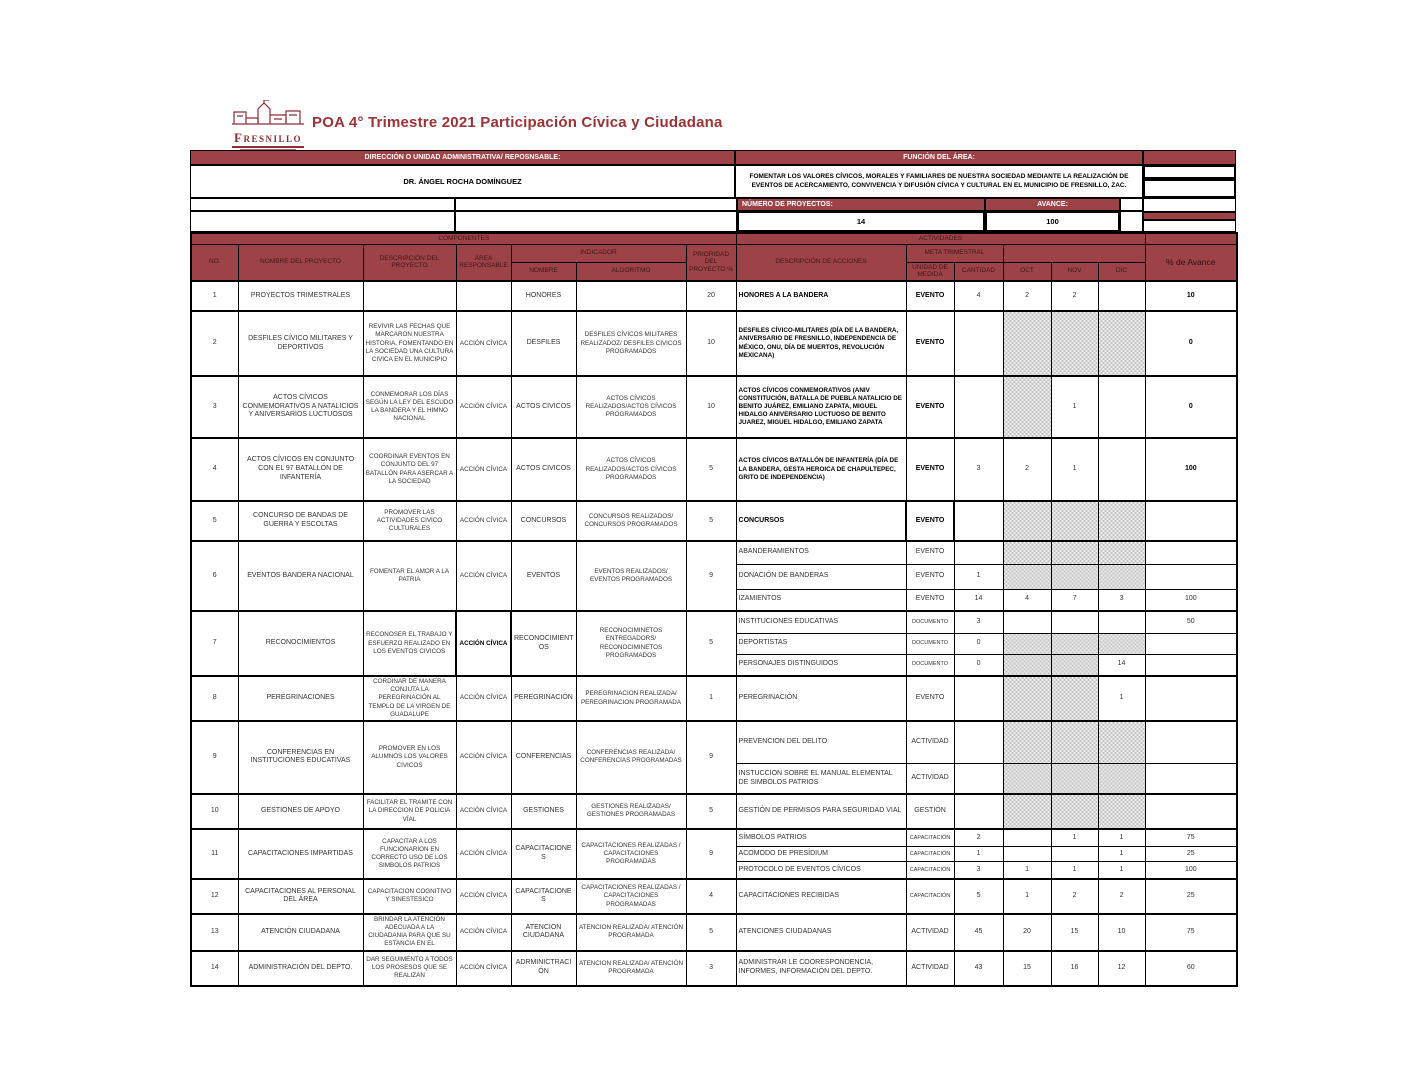 The width and height of the screenshot is (1408, 1088). What do you see at coordinates (821, 870) in the screenshot?
I see `cell-accion-desc: PROTOCOLO DE EVENTOS CÍVICOS` at bounding box center [821, 870].